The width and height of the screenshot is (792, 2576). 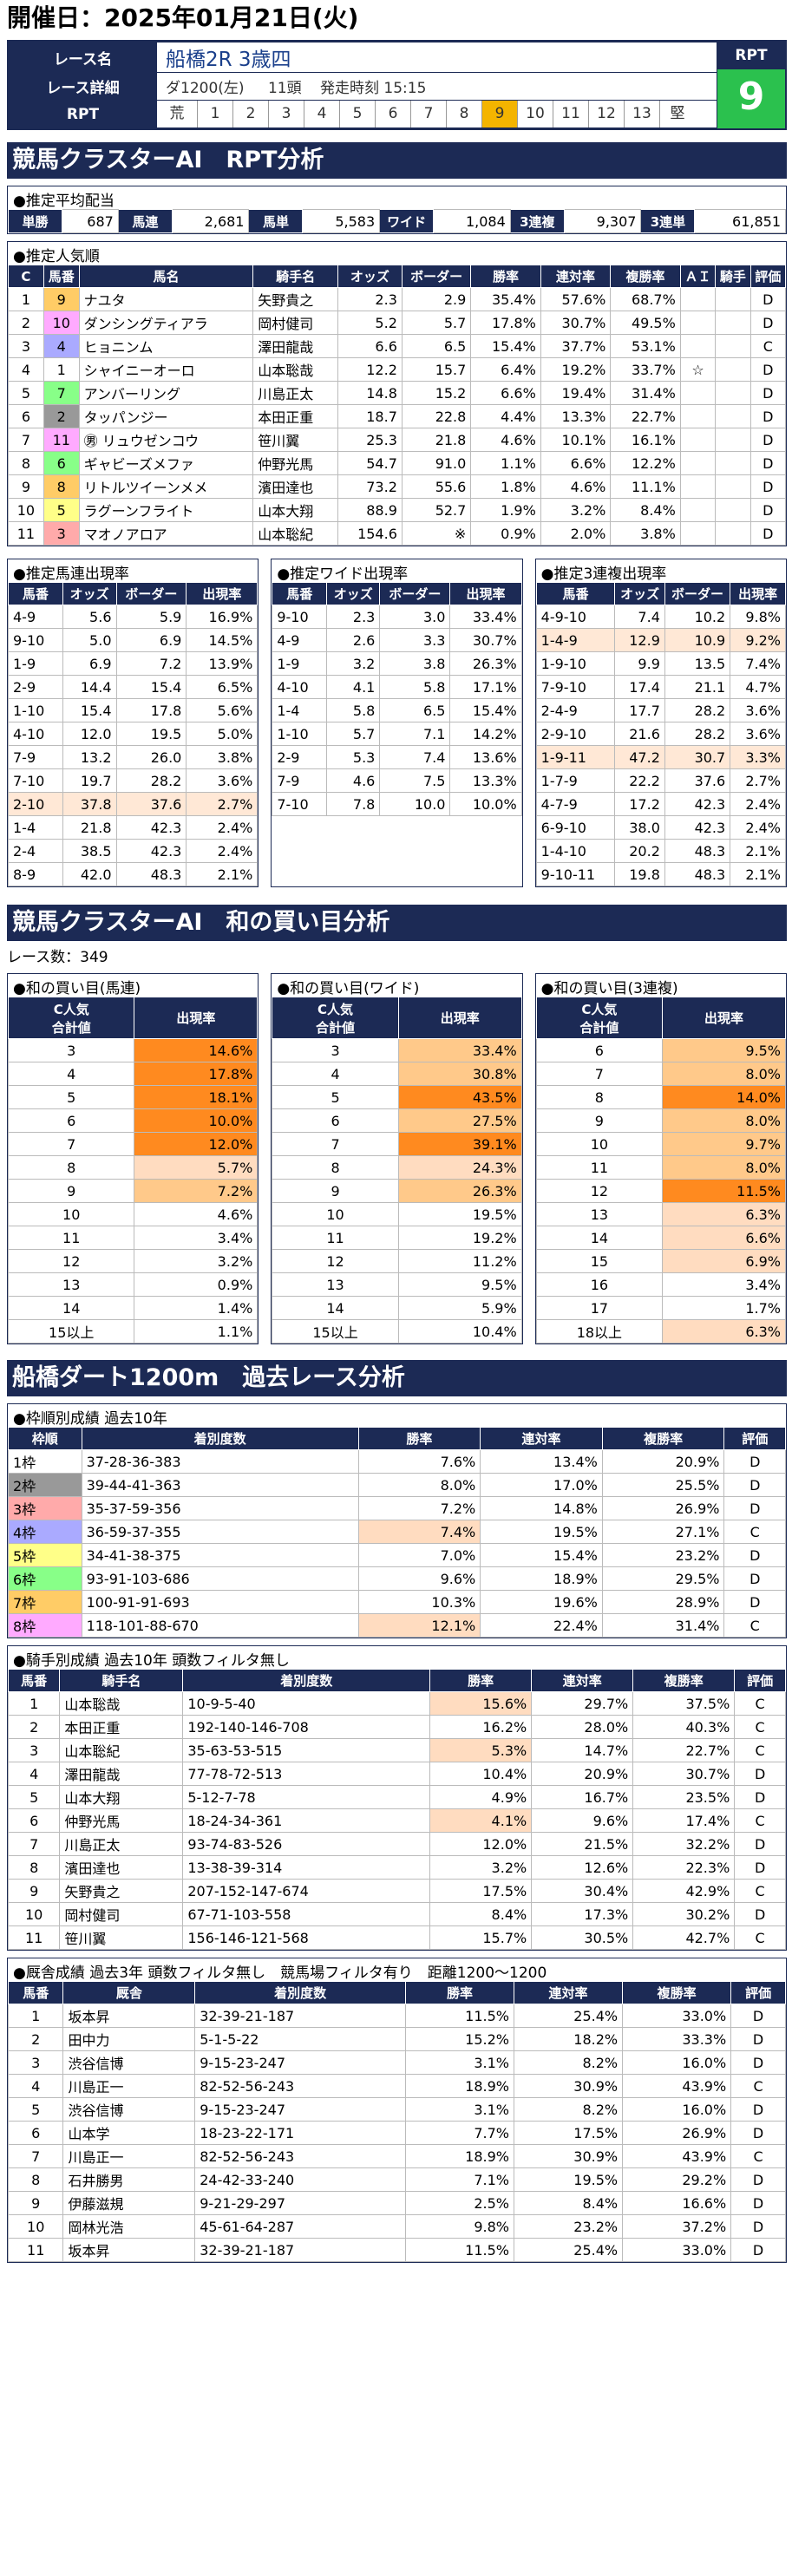 What do you see at coordinates (61, 463) in the screenshot?
I see `ninki-cell: 6` at bounding box center [61, 463].